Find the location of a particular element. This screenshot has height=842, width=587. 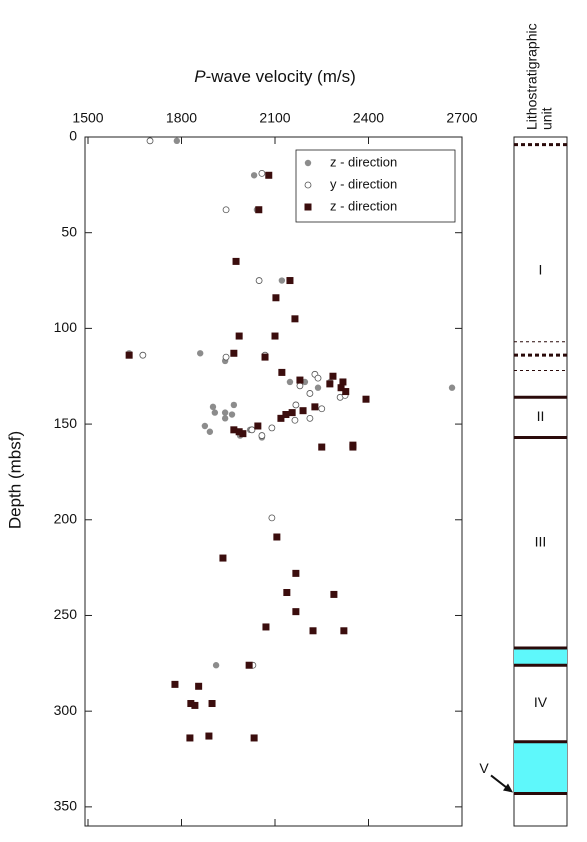

y-tick-label: 0 is located at coordinates (73, 136).